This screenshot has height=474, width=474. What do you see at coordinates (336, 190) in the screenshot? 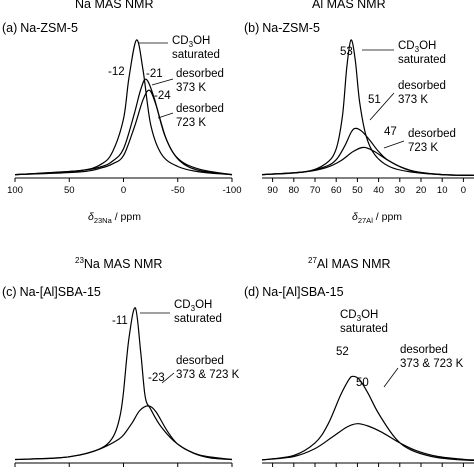
I see `panel-b-x-tick-label-3: 60` at bounding box center [336, 190].